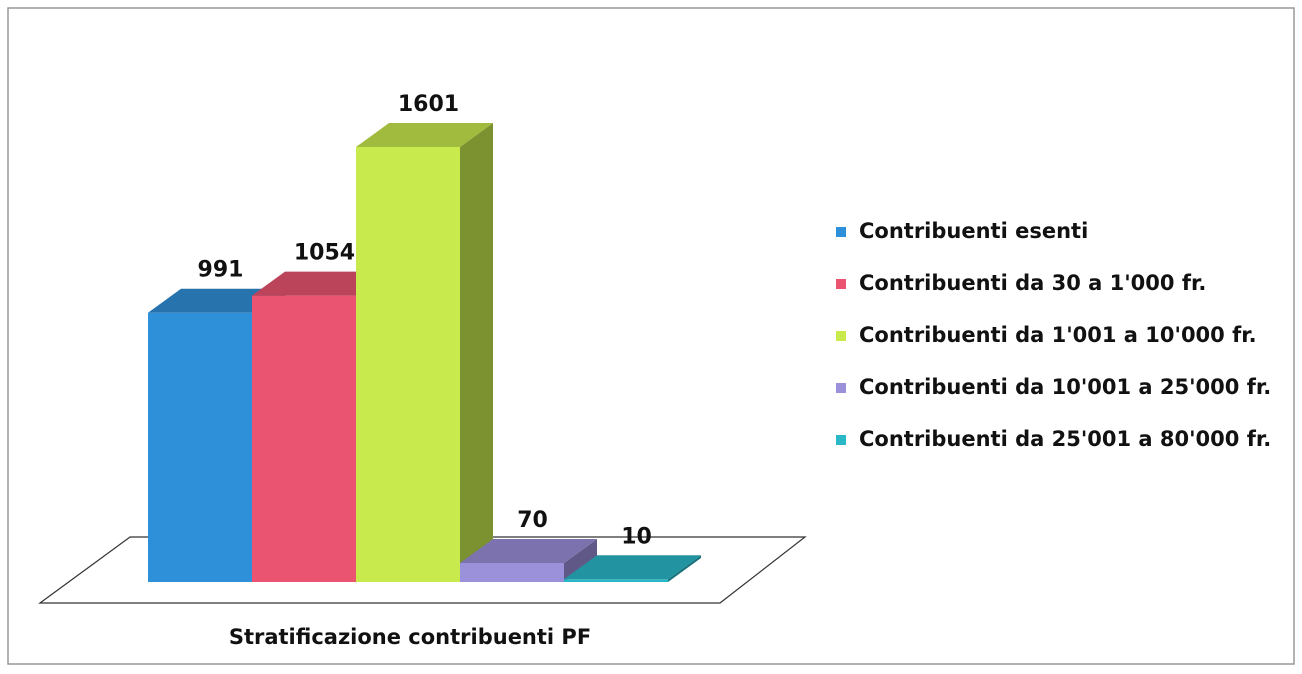 The height and width of the screenshot is (674, 1302). Describe the element at coordinates (428, 104) in the screenshot. I see `value-label: 1601` at that location.